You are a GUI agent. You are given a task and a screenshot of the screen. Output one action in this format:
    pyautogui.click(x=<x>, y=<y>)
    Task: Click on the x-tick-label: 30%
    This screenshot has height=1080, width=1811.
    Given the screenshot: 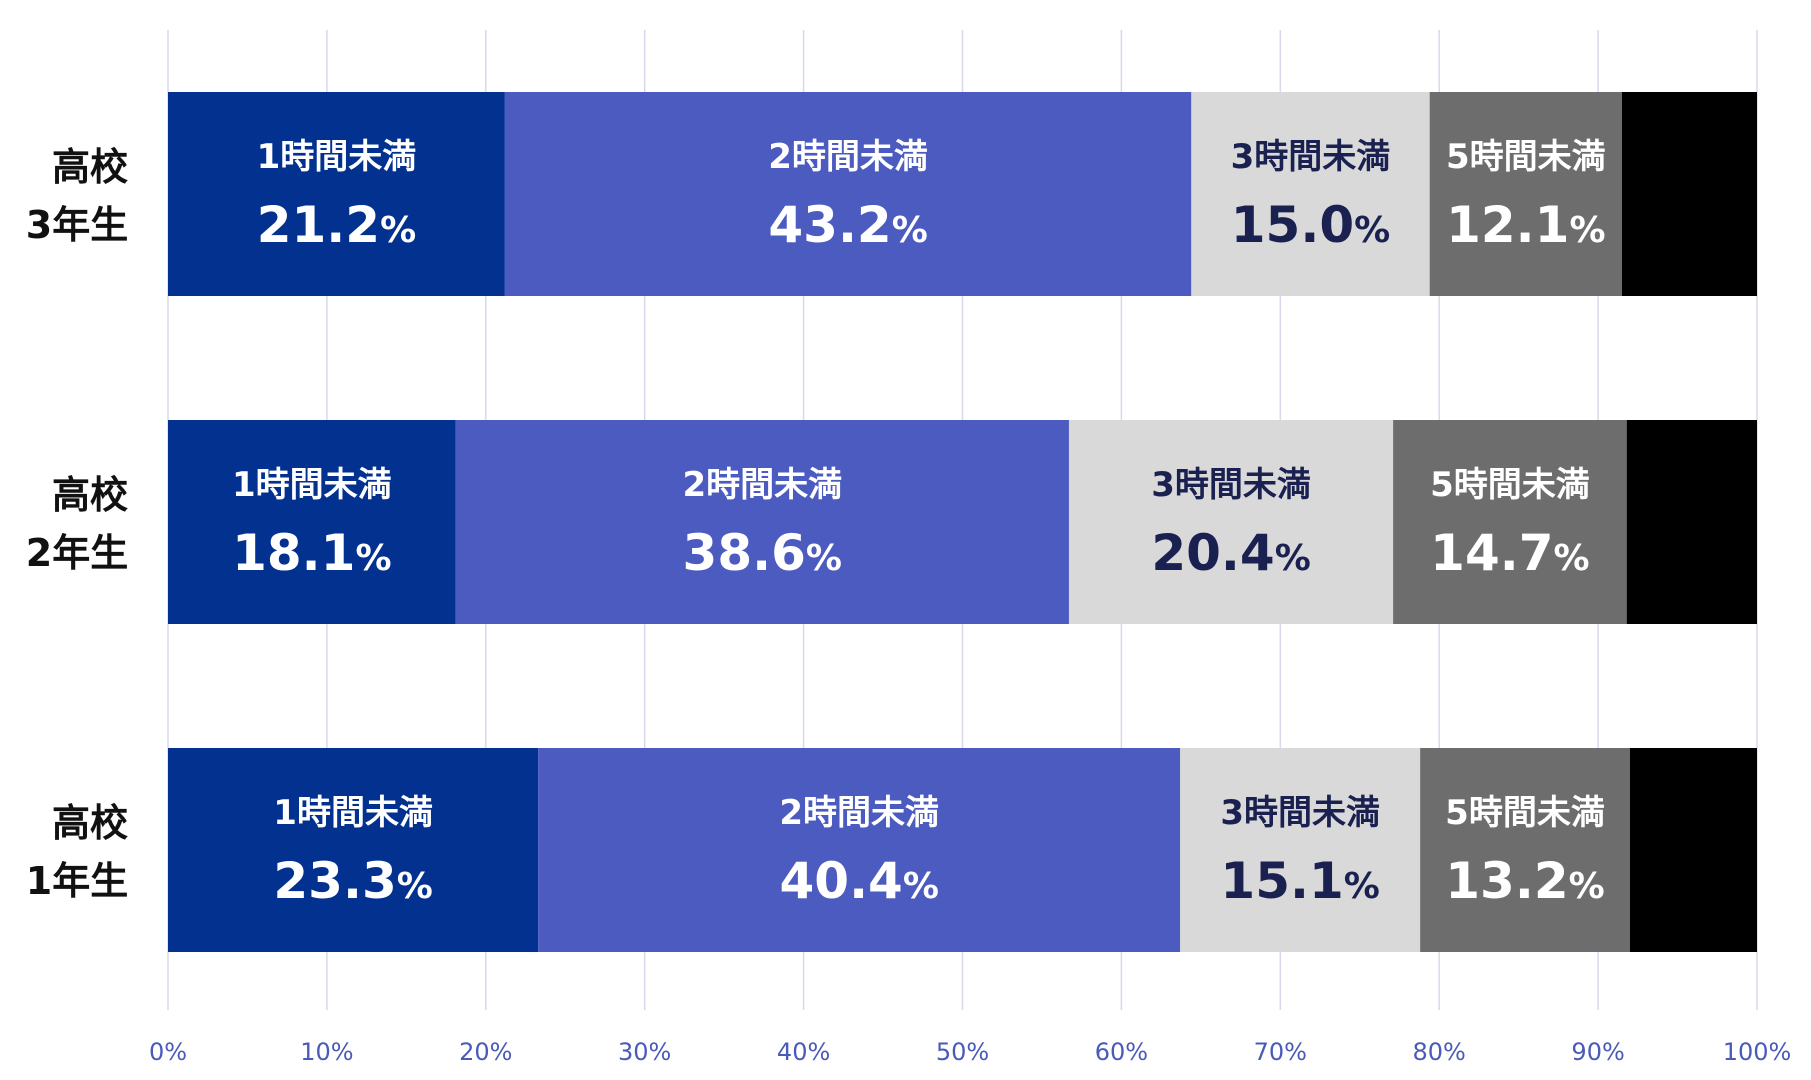 What is the action you would take?
    pyautogui.click(x=644, y=1052)
    